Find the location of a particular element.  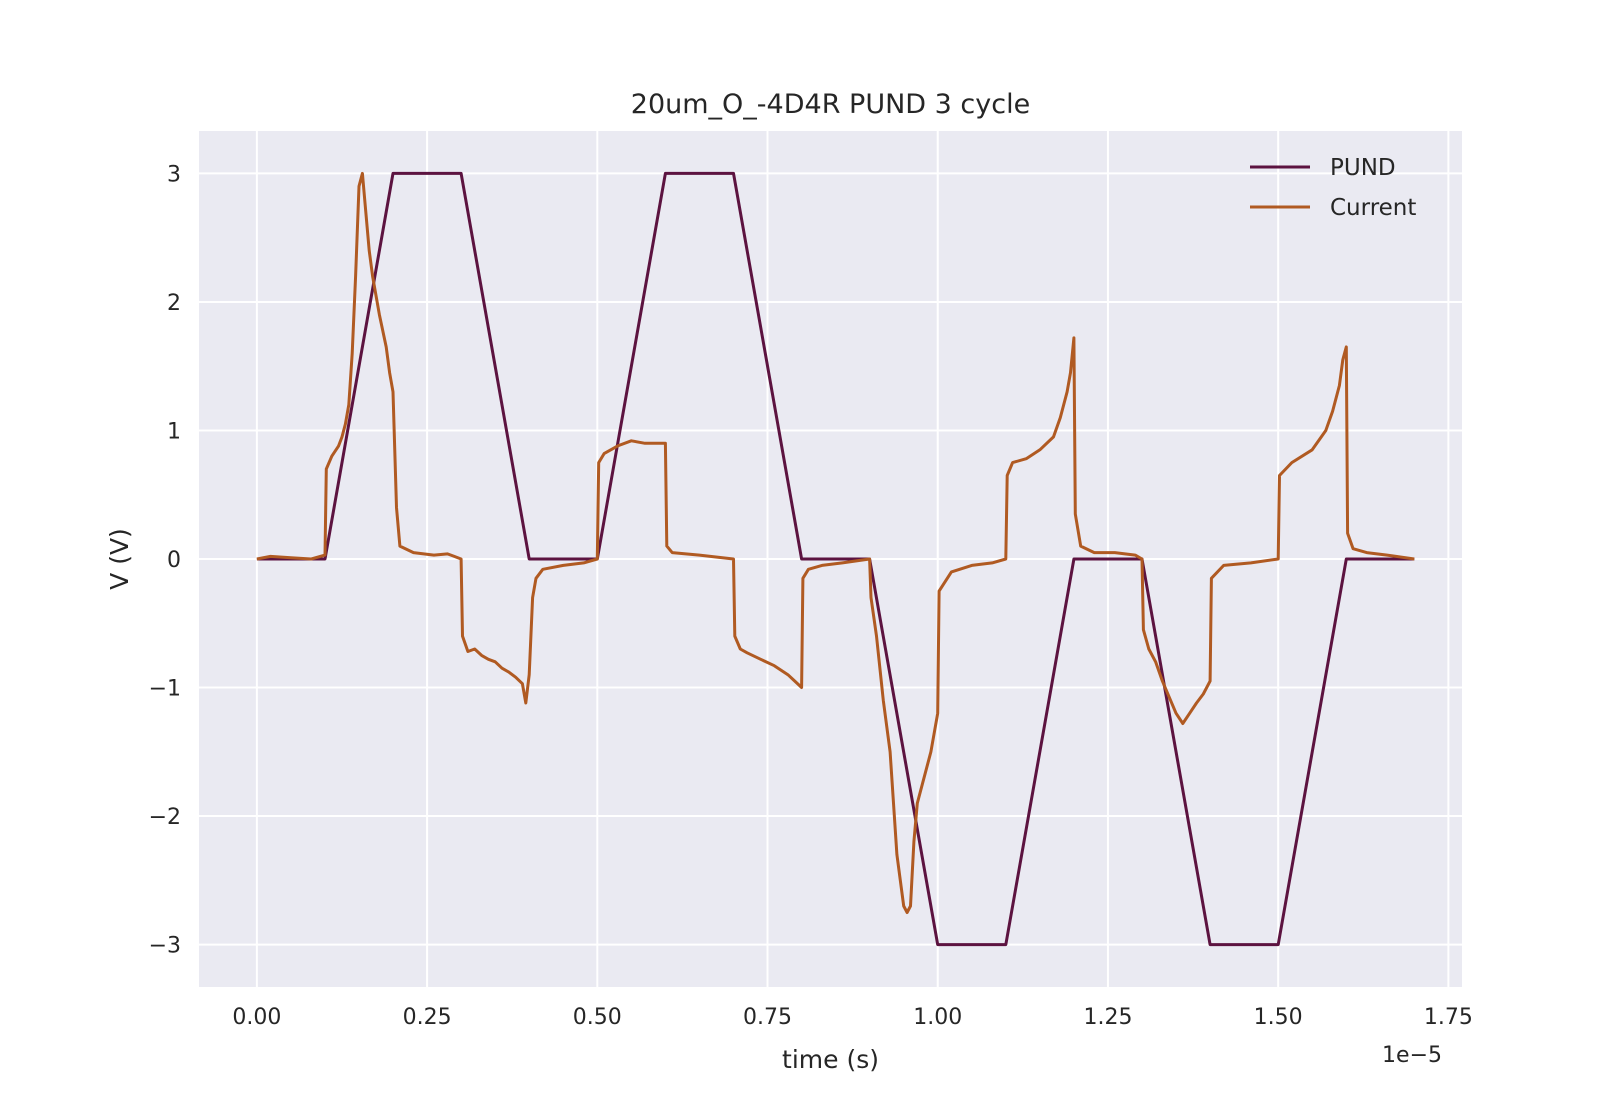

y-tick-labels: 3 2 1 0 −1 −2 −3 is located at coordinates (165, 560).